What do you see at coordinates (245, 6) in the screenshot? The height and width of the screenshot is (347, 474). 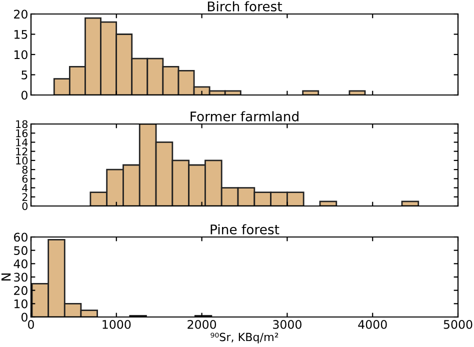 I see `chart-title: Birch forest` at bounding box center [245, 6].